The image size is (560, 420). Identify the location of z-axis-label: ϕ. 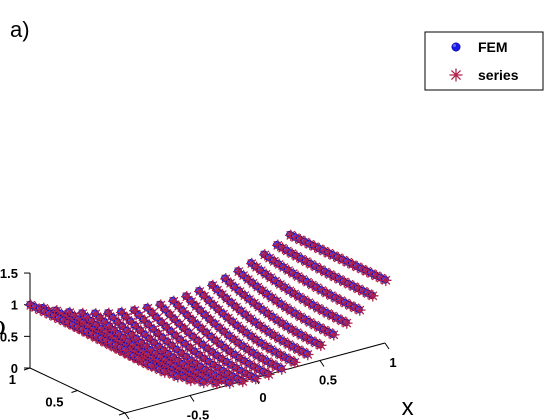
(3, 327).